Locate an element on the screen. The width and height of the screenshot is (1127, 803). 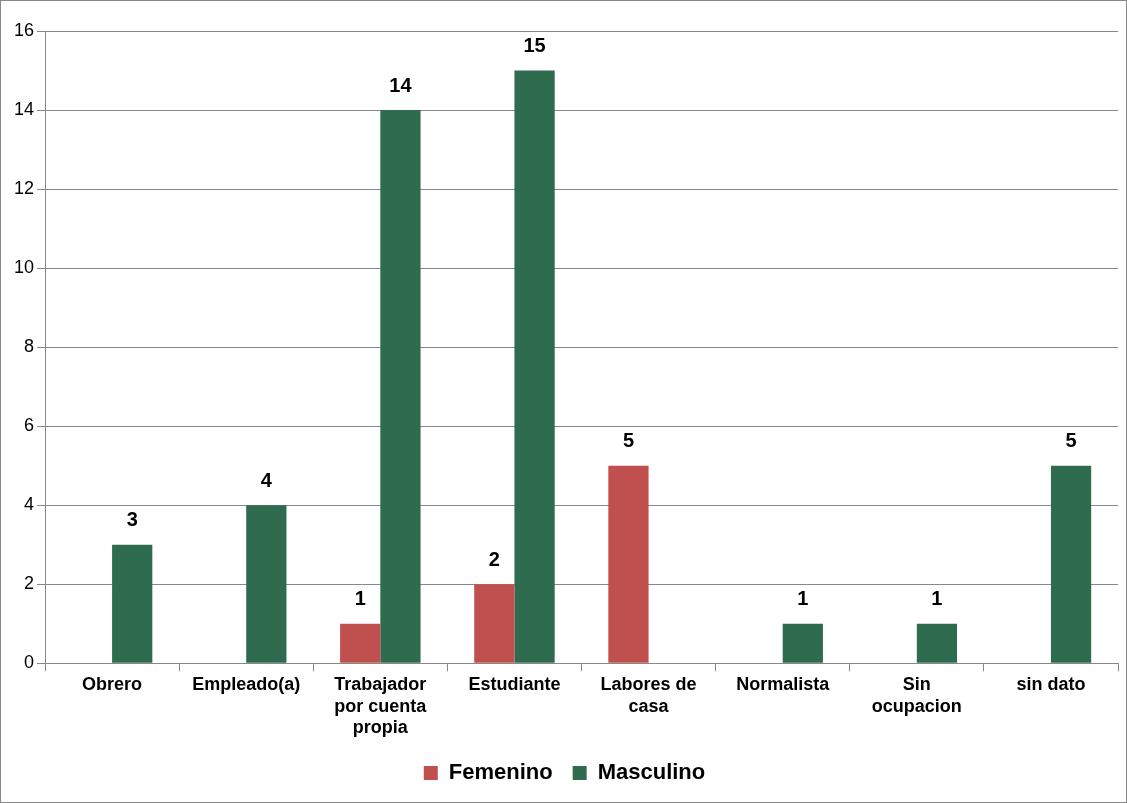
x-tick-label: Empleado(a) is located at coordinates (246, 683).